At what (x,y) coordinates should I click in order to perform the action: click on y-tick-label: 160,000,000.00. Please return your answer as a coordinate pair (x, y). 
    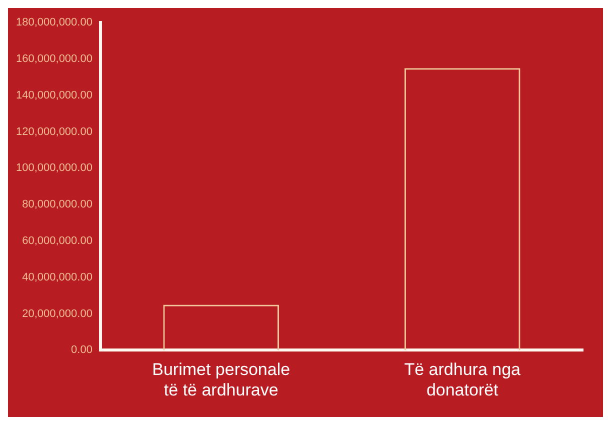
    Looking at the image, I should click on (54, 59).